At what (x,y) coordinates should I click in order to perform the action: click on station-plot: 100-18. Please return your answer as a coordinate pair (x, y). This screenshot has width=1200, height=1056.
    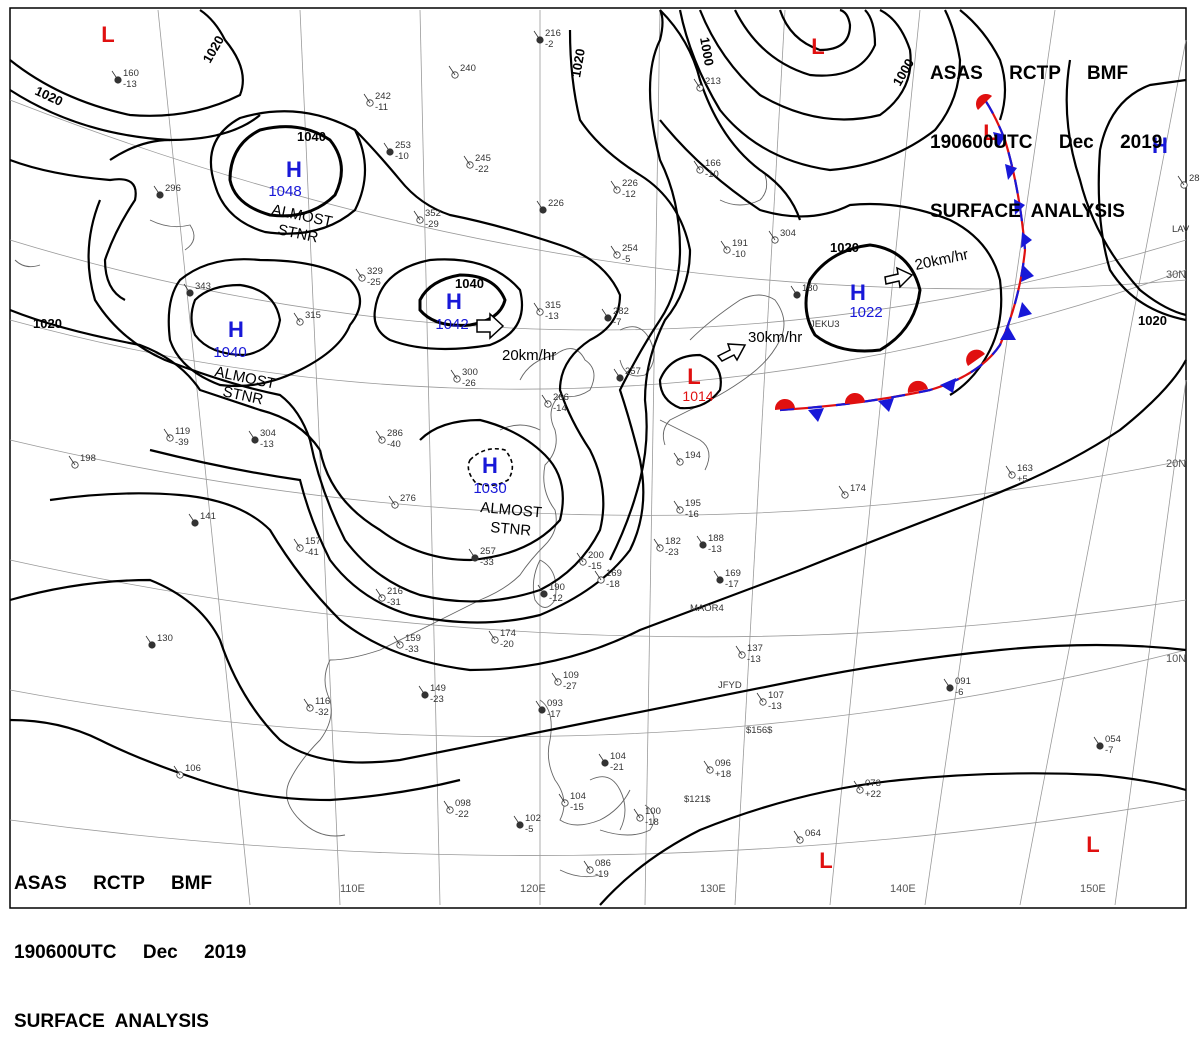
    Looking at the image, I should click on (647, 817).